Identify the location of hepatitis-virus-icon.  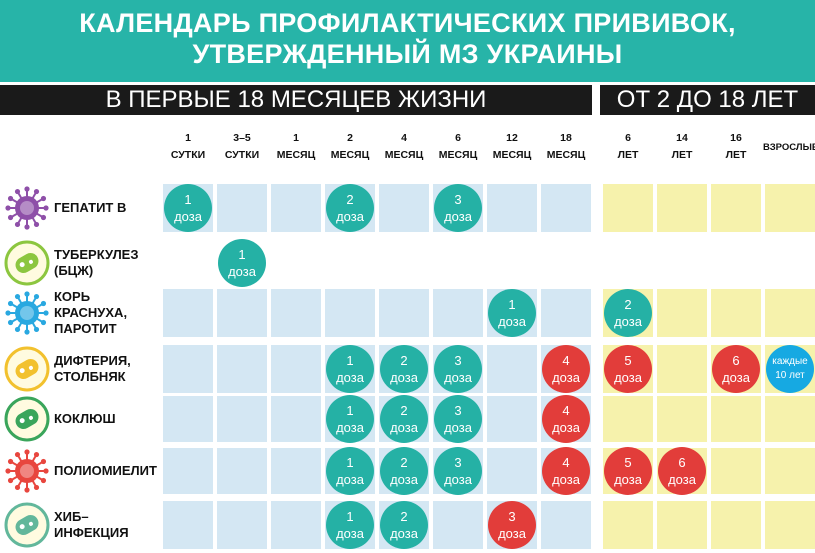
(27, 208).